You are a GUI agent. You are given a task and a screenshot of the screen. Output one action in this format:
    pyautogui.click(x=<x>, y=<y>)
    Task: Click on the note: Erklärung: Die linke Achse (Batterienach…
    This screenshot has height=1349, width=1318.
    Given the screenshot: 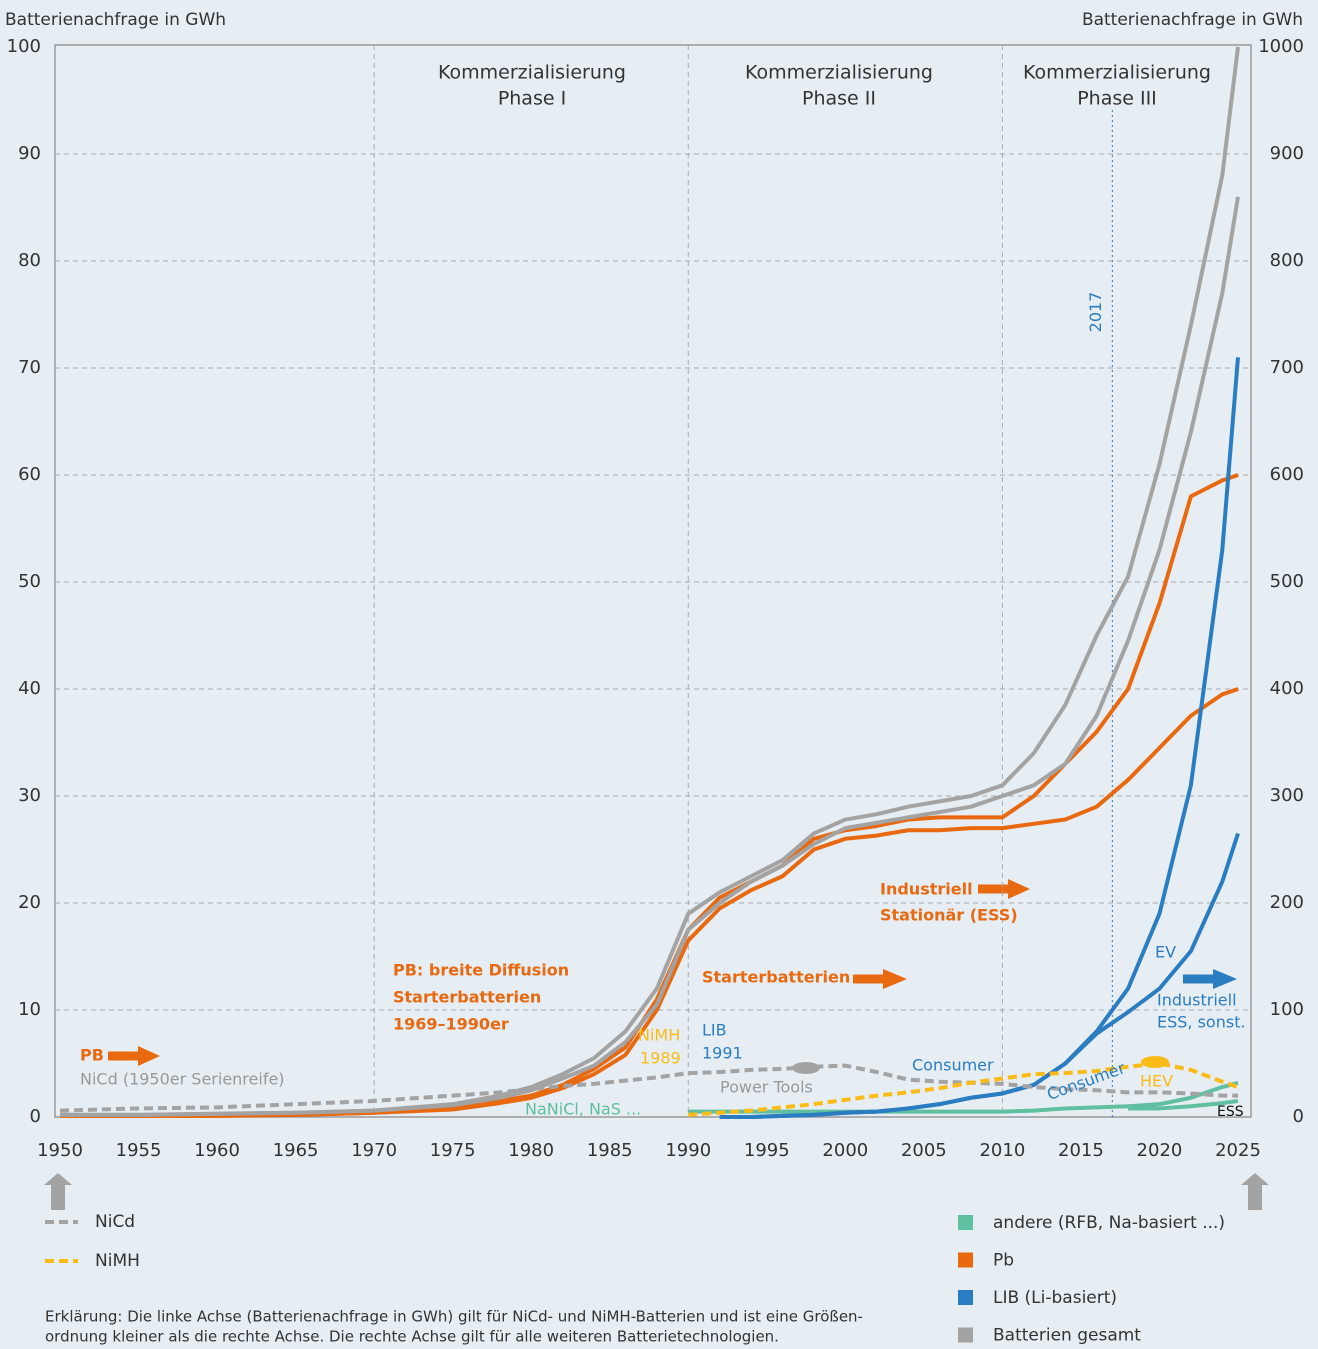 What is the action you would take?
    pyautogui.click(x=454, y=1317)
    